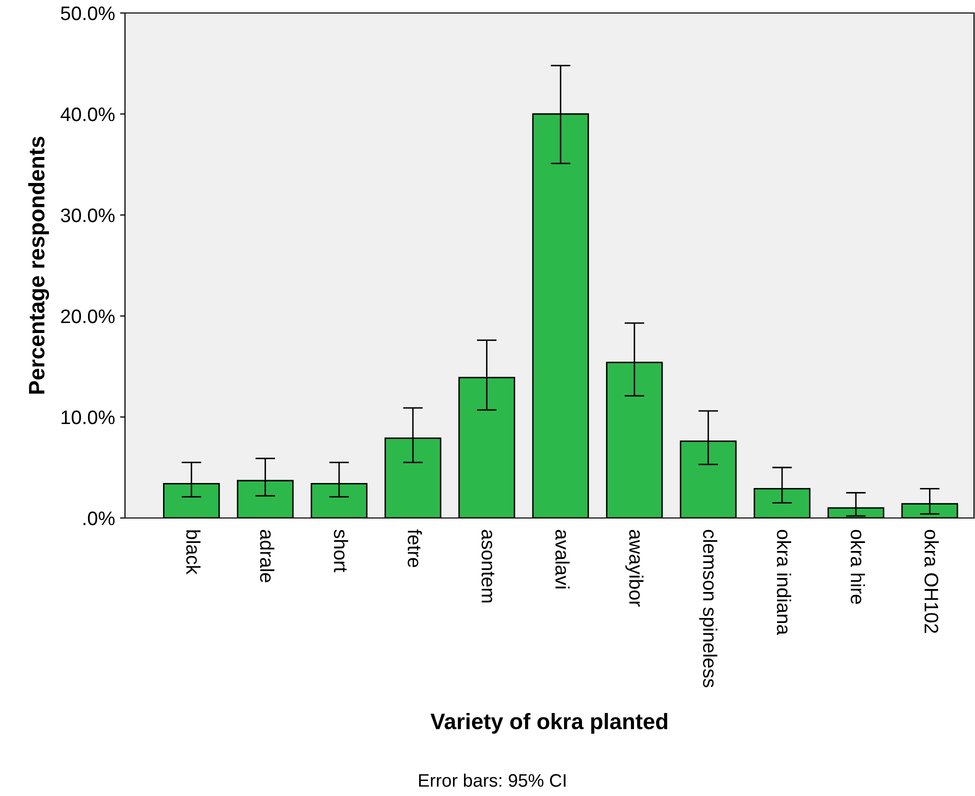  I want to click on x-tick-label: awayibor, so click(634, 568).